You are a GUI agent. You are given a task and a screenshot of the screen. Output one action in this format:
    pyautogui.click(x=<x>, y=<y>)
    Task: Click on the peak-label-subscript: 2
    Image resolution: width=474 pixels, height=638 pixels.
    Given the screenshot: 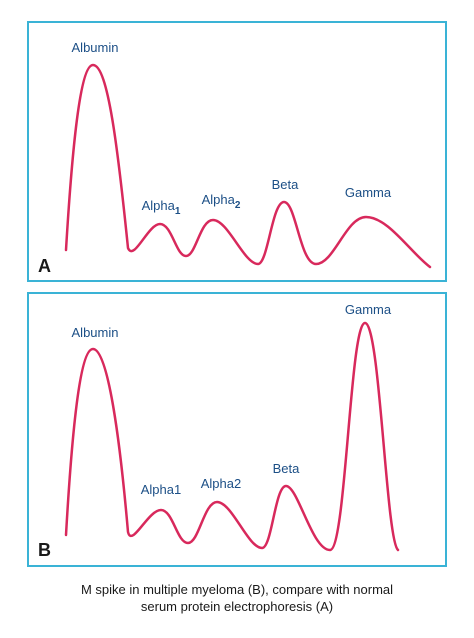 What is the action you would take?
    pyautogui.click(x=238, y=205)
    